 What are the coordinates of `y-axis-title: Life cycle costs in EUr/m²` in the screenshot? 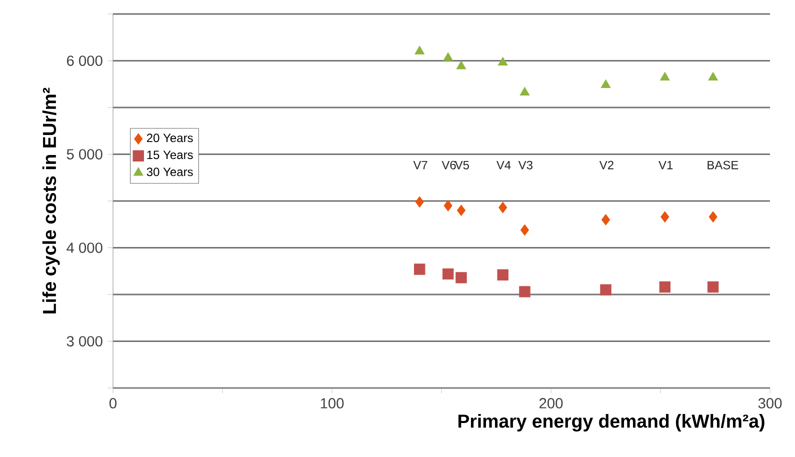 It's located at (51, 201).